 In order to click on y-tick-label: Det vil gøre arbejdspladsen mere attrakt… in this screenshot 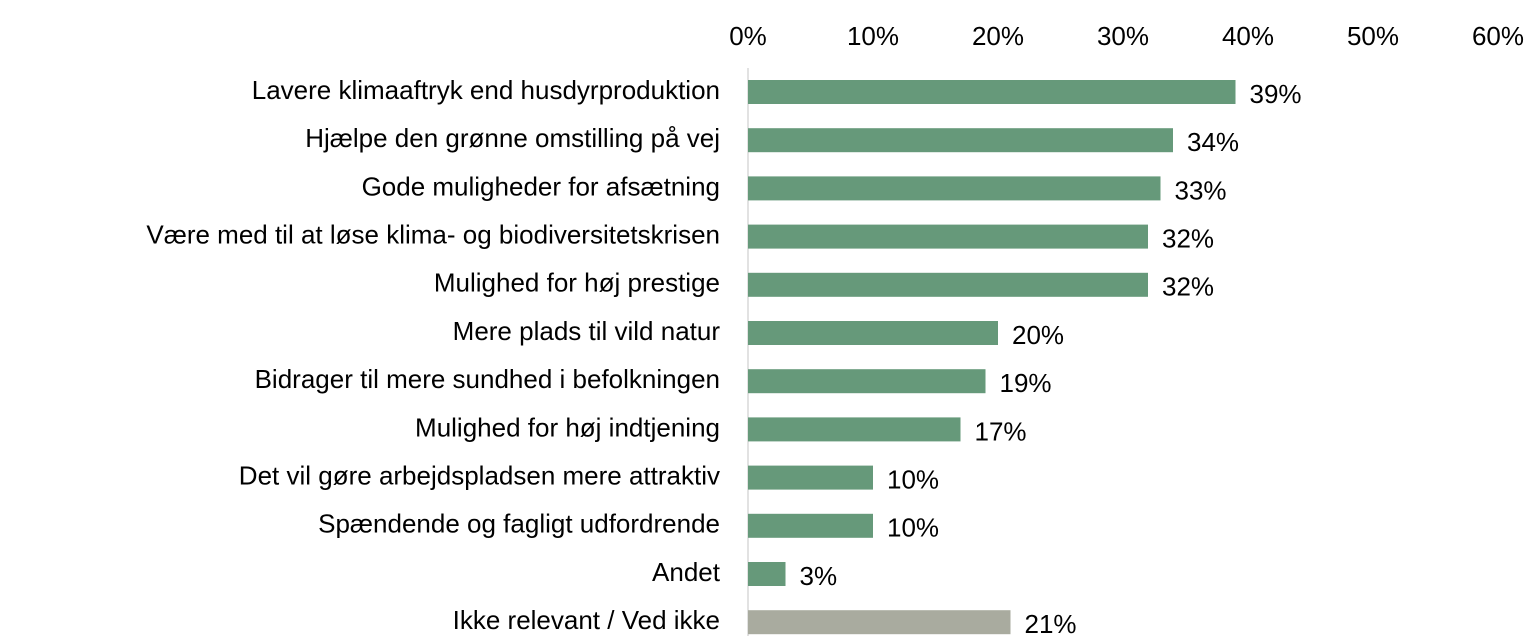, I will do `click(479, 475)`.